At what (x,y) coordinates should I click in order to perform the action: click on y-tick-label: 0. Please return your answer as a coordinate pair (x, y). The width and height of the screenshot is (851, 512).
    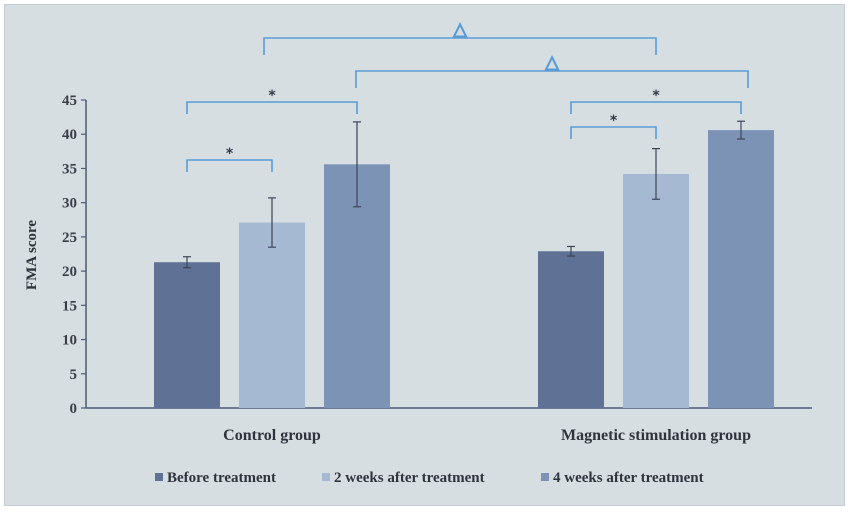
    Looking at the image, I should click on (74, 409).